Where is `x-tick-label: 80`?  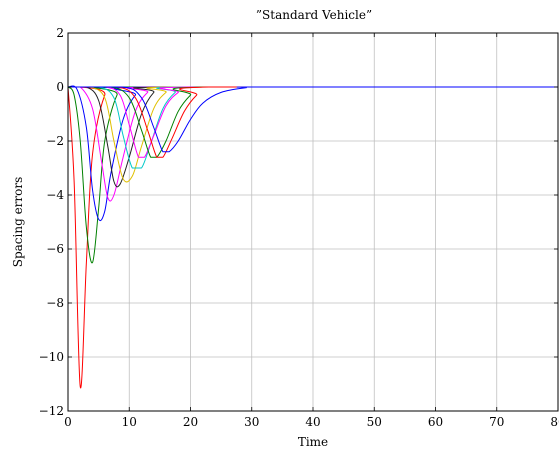 x-tick-label: 80 is located at coordinates (554, 422).